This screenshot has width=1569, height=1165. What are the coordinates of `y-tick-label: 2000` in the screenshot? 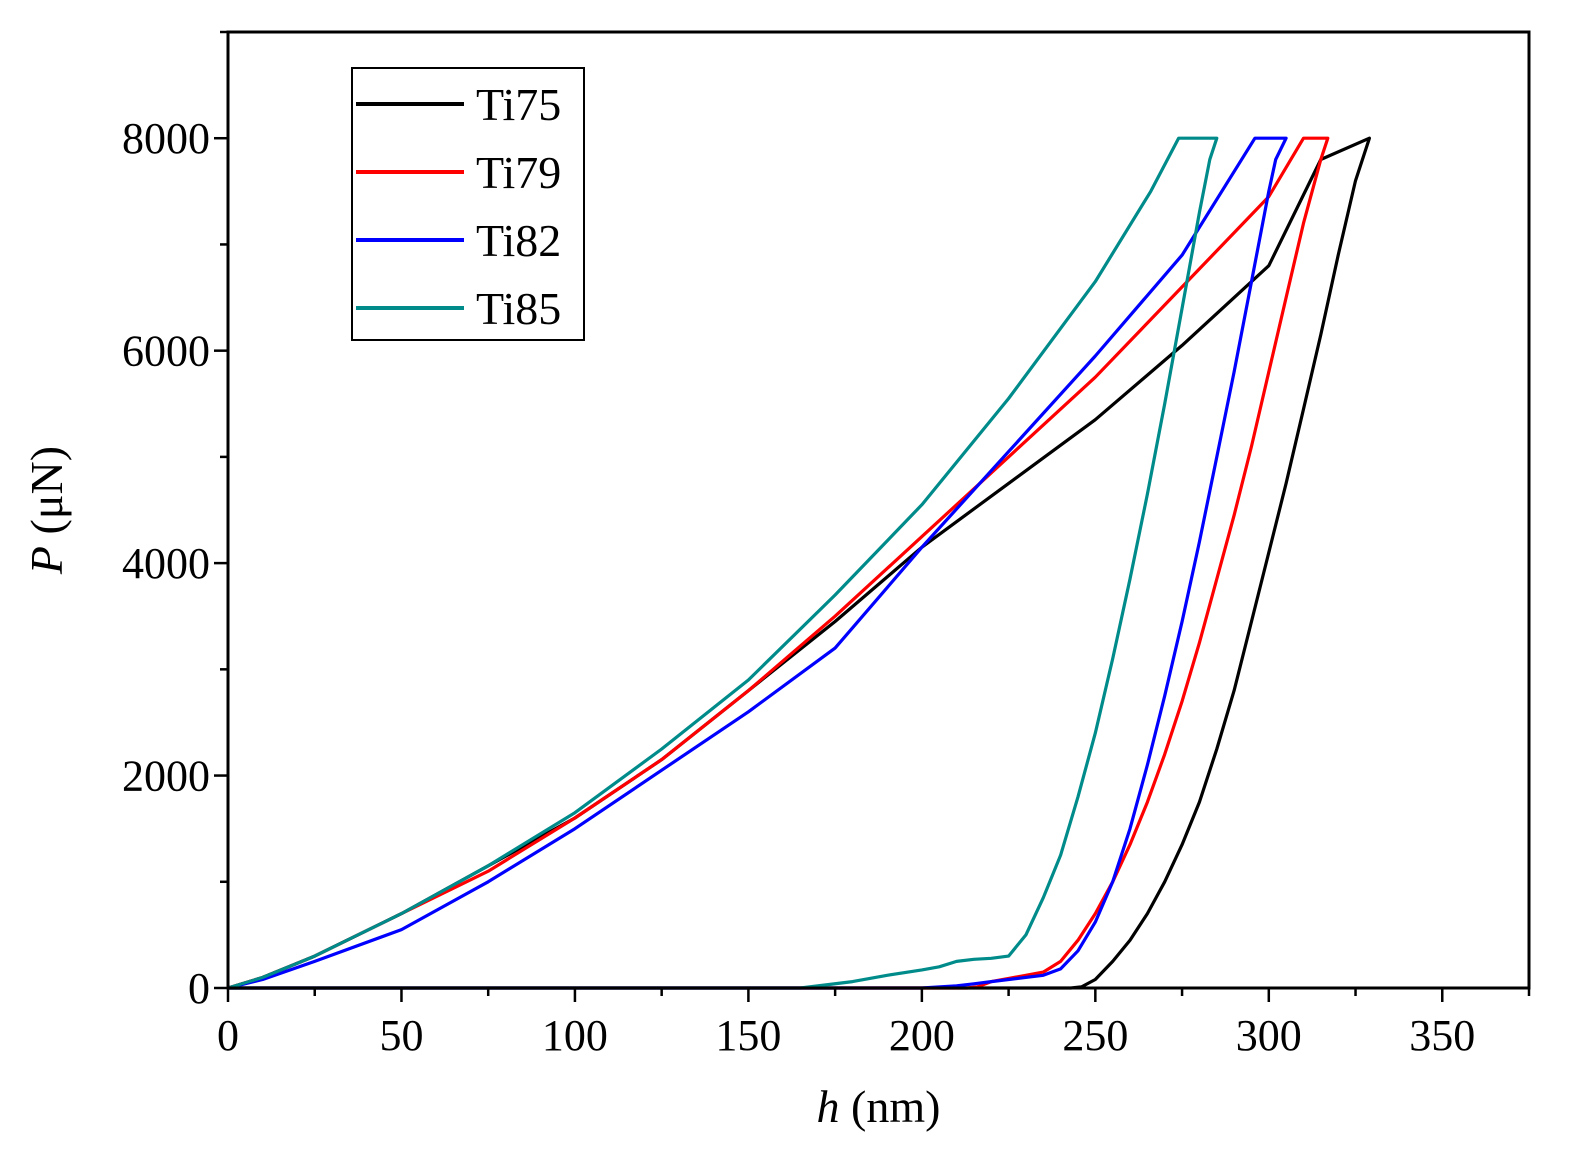 It's located at (166, 776).